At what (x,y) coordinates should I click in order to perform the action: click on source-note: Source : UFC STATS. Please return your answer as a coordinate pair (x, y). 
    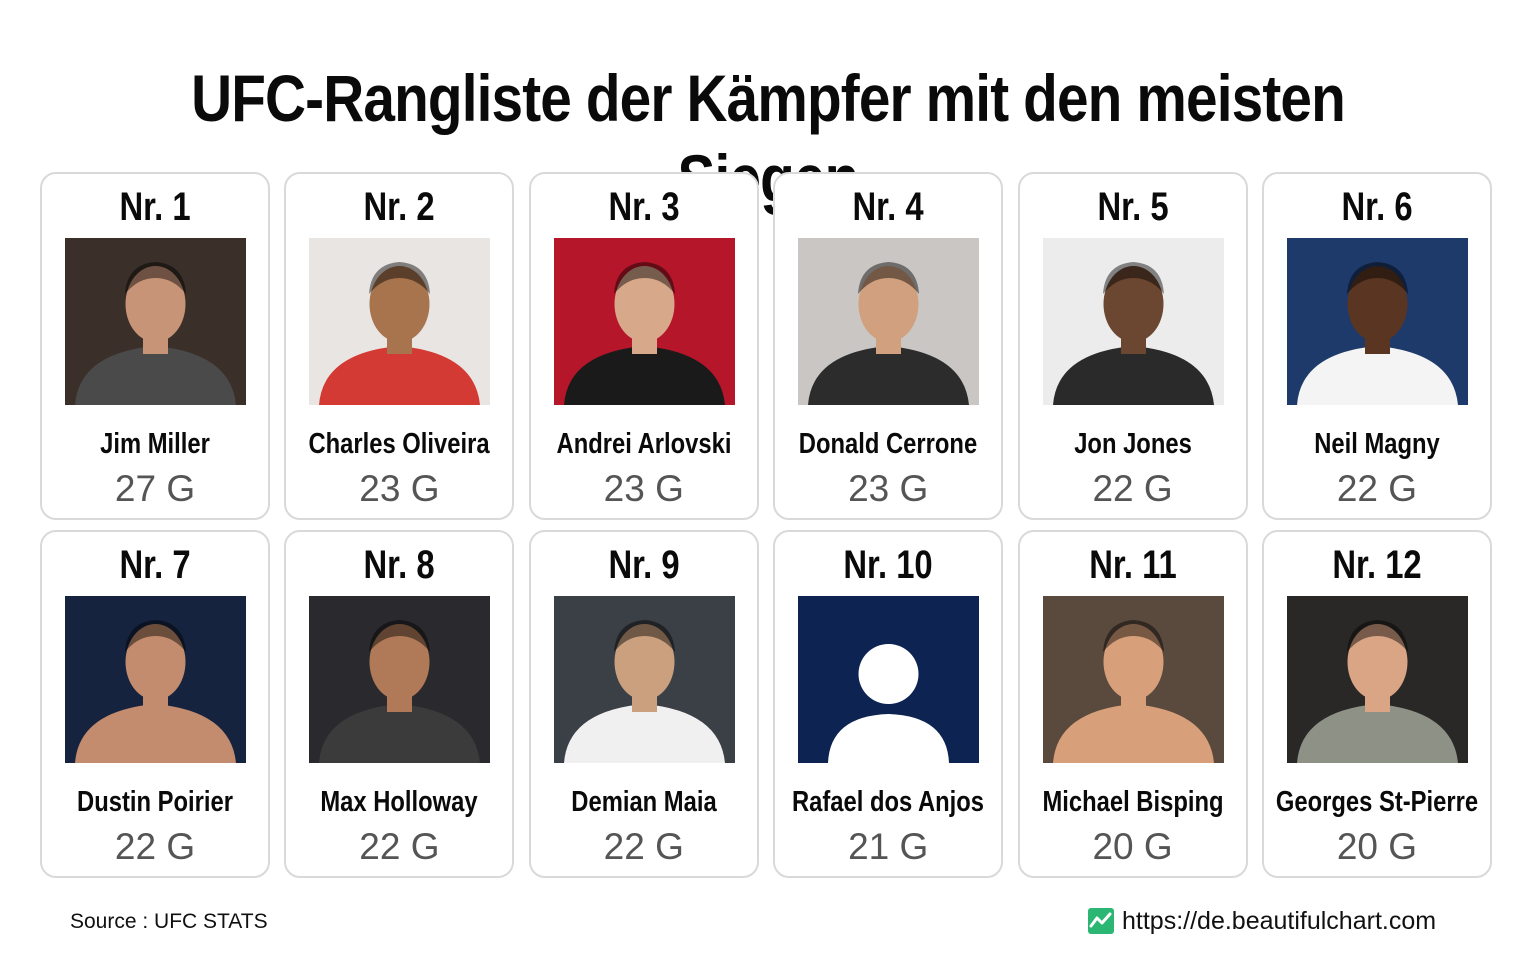
    Looking at the image, I should click on (169, 921).